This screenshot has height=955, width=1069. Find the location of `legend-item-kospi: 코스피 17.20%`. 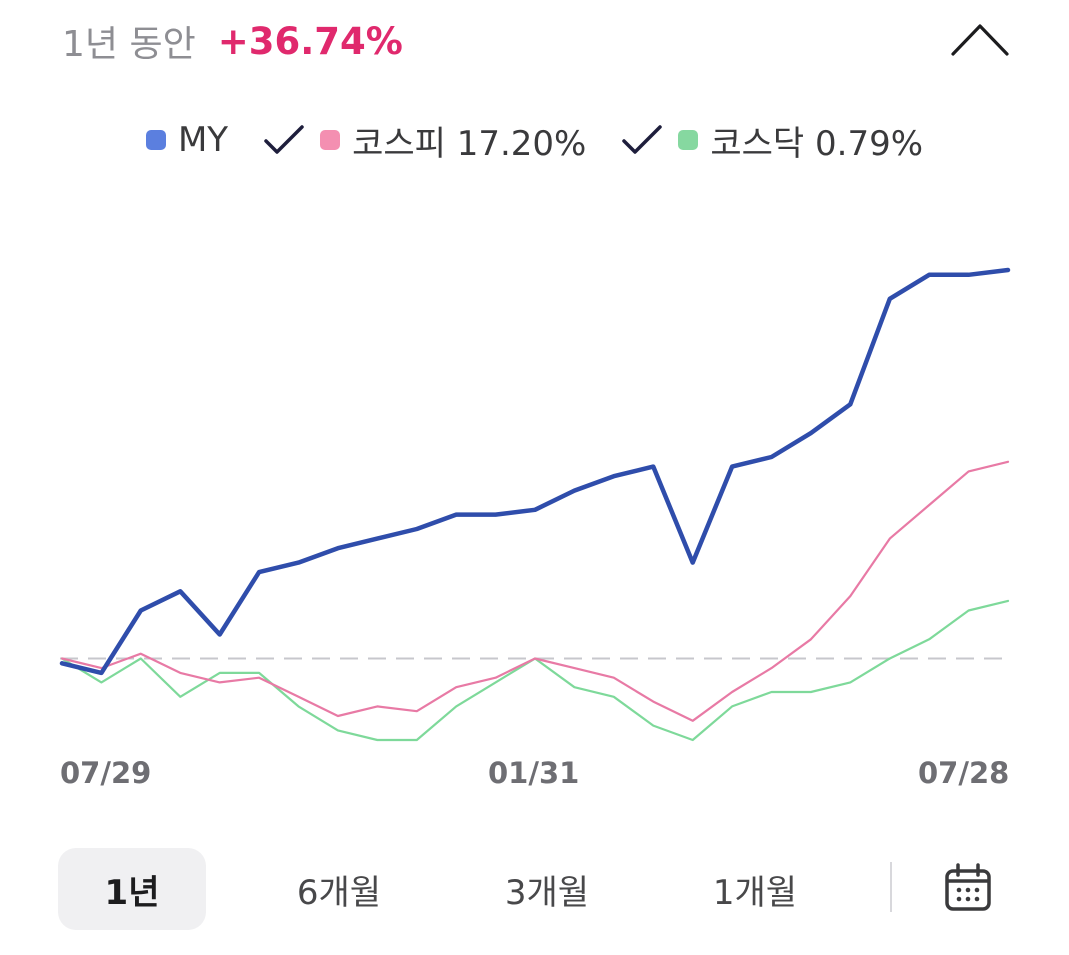

legend-item-kospi: 코스피 17.20% is located at coordinates (419, 140).